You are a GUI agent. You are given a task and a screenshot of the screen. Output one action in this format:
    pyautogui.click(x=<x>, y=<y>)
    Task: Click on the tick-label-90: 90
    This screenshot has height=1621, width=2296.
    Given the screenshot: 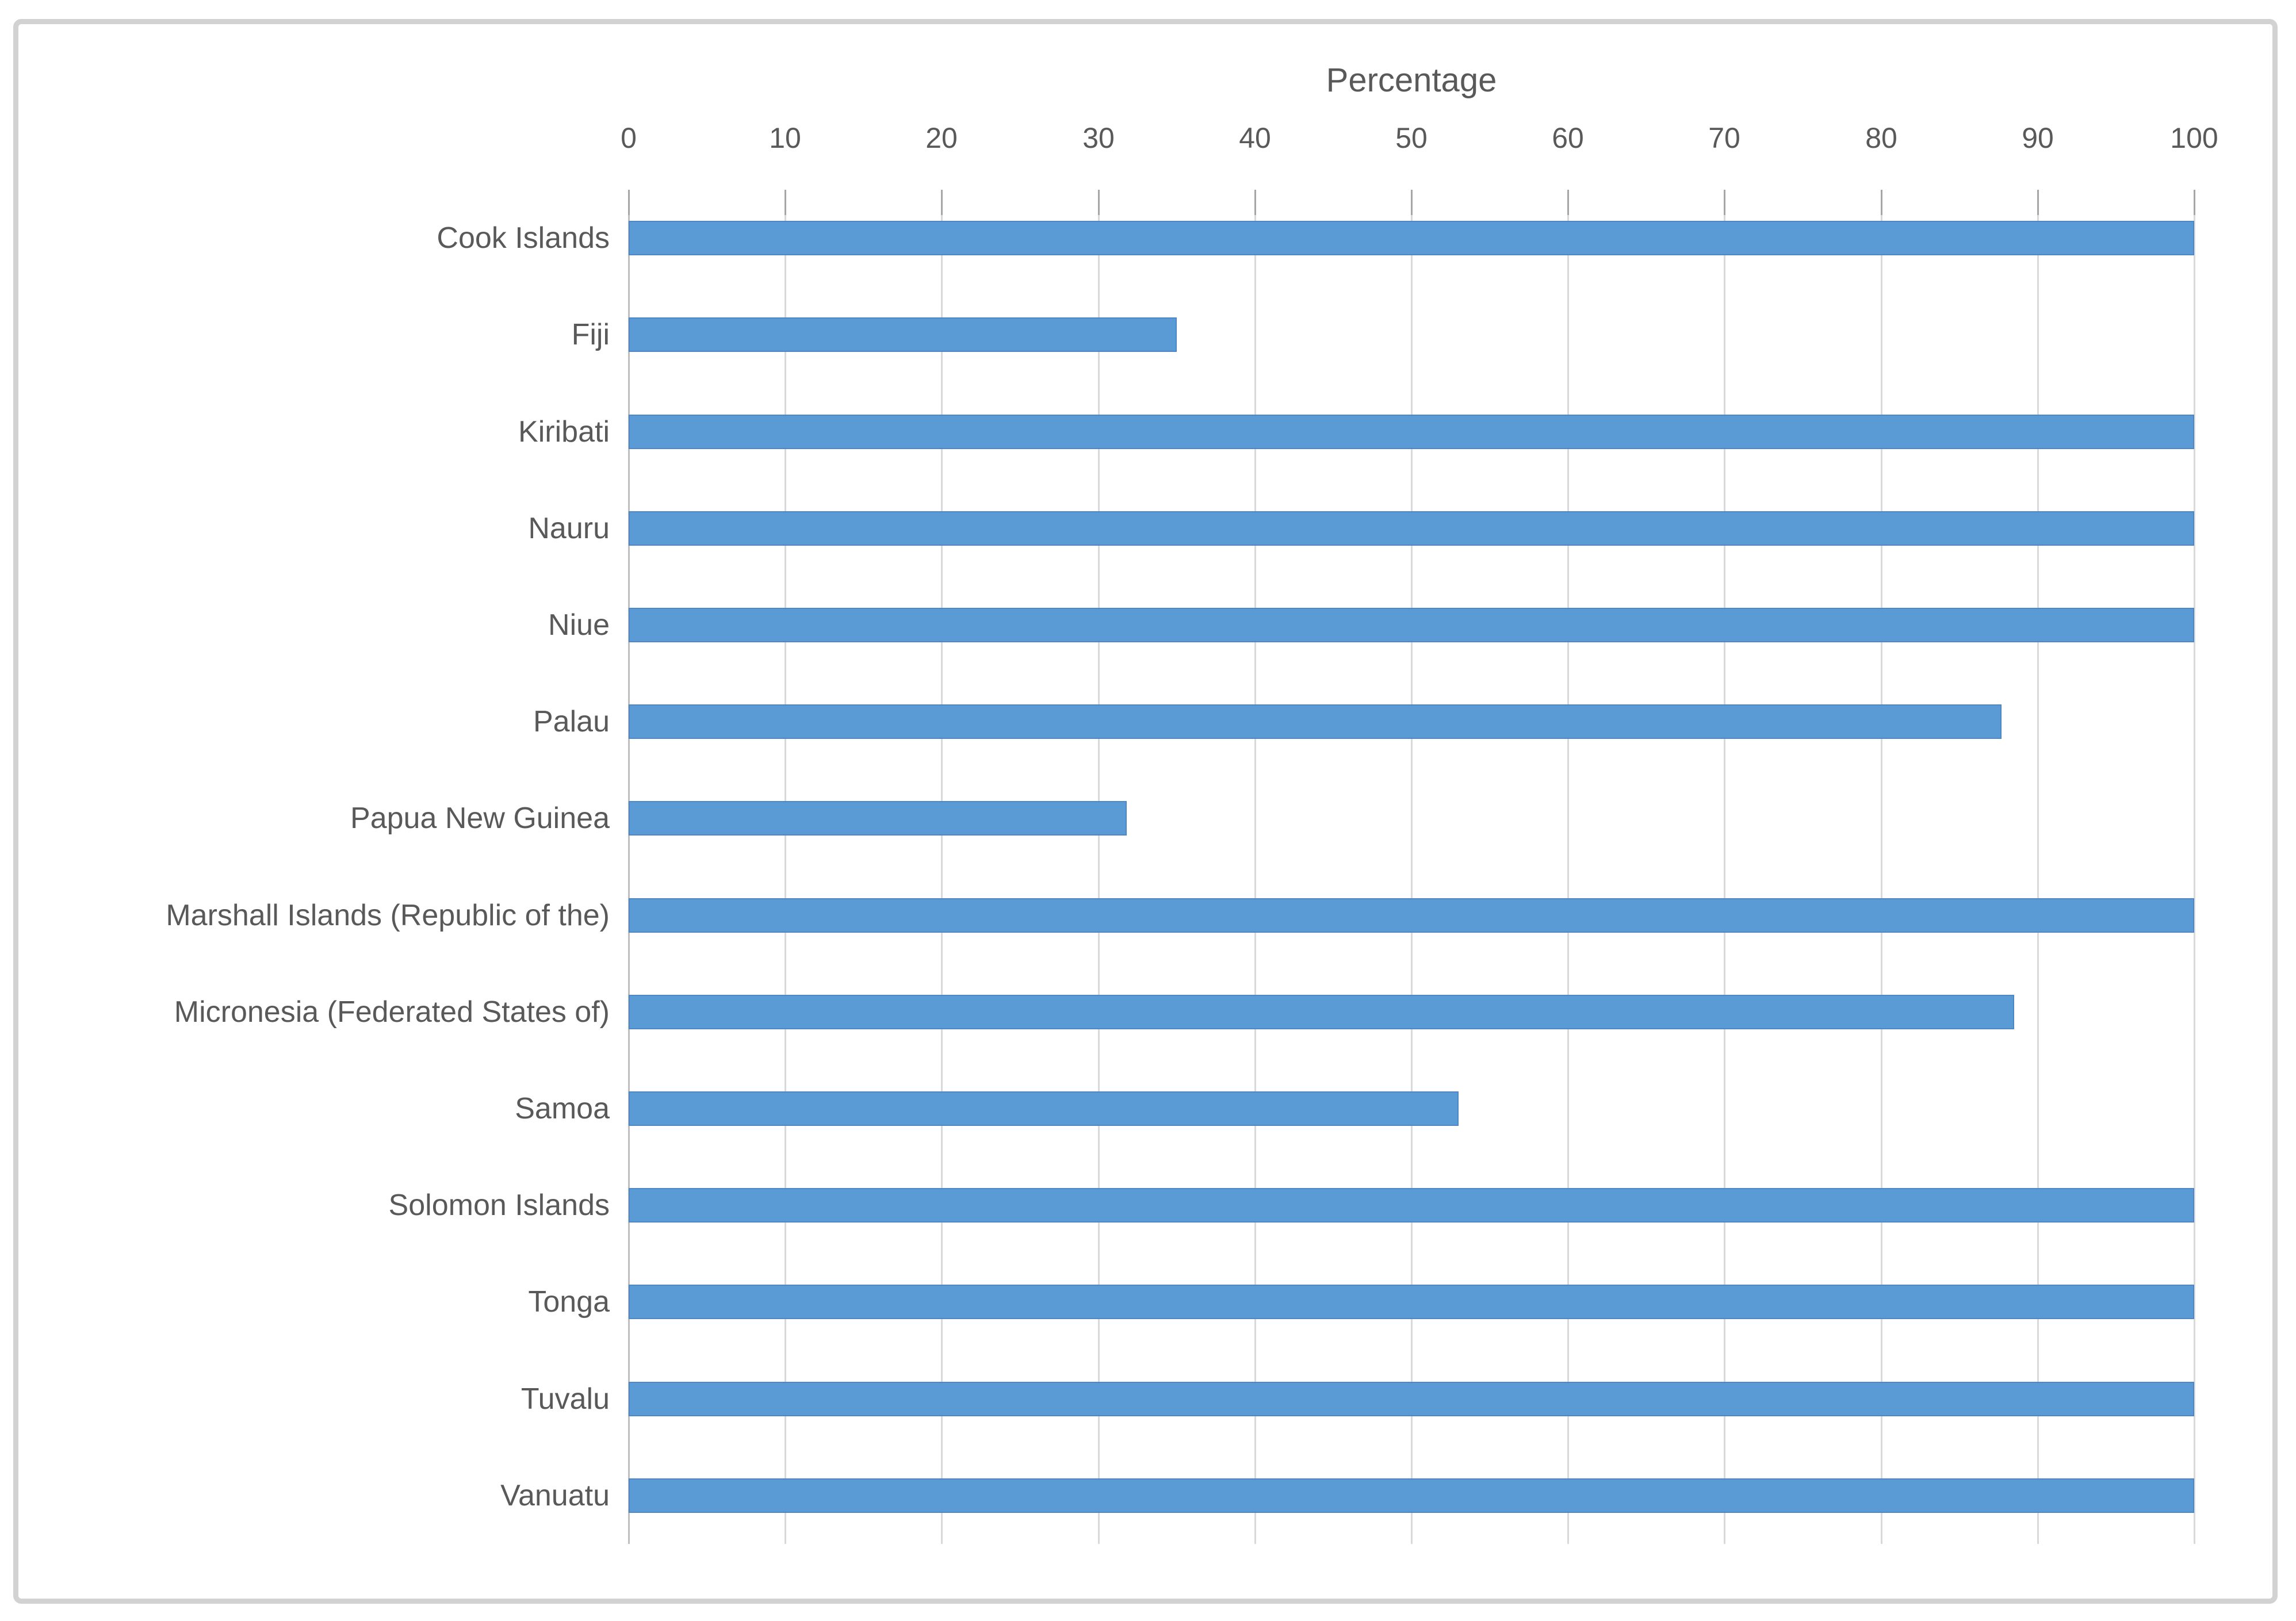 What is the action you would take?
    pyautogui.click(x=2038, y=138)
    